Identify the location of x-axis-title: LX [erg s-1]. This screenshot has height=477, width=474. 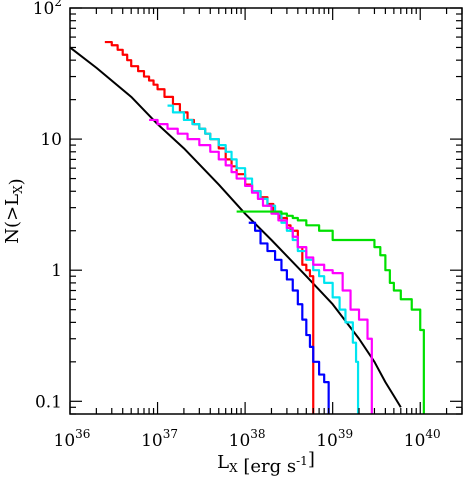
(266, 463).